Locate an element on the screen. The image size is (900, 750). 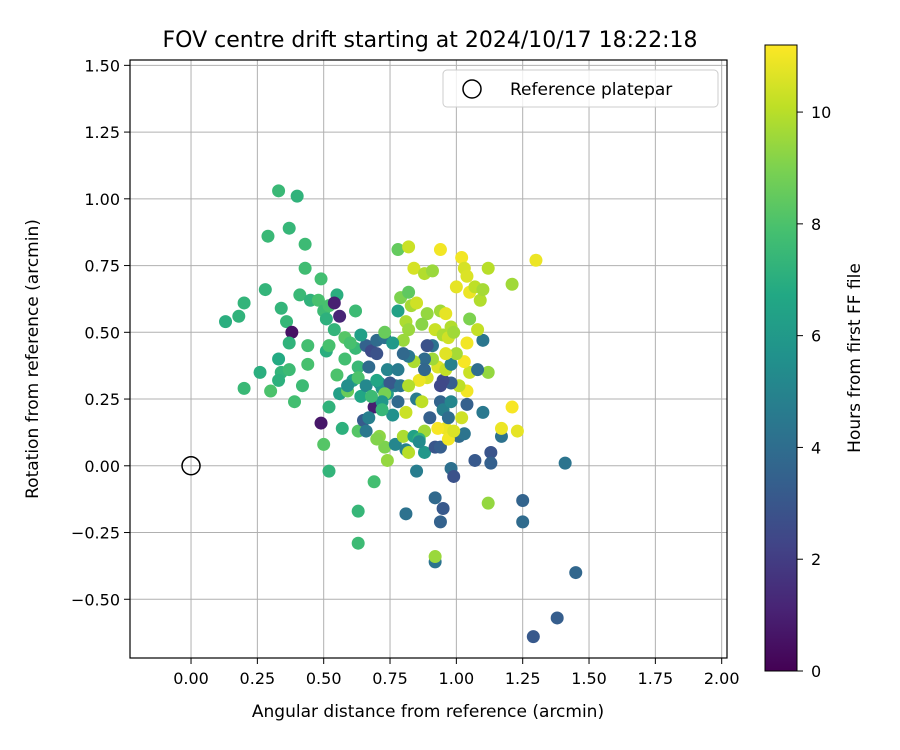
y-tick-label: 0.50 is located at coordinates (102, 332).